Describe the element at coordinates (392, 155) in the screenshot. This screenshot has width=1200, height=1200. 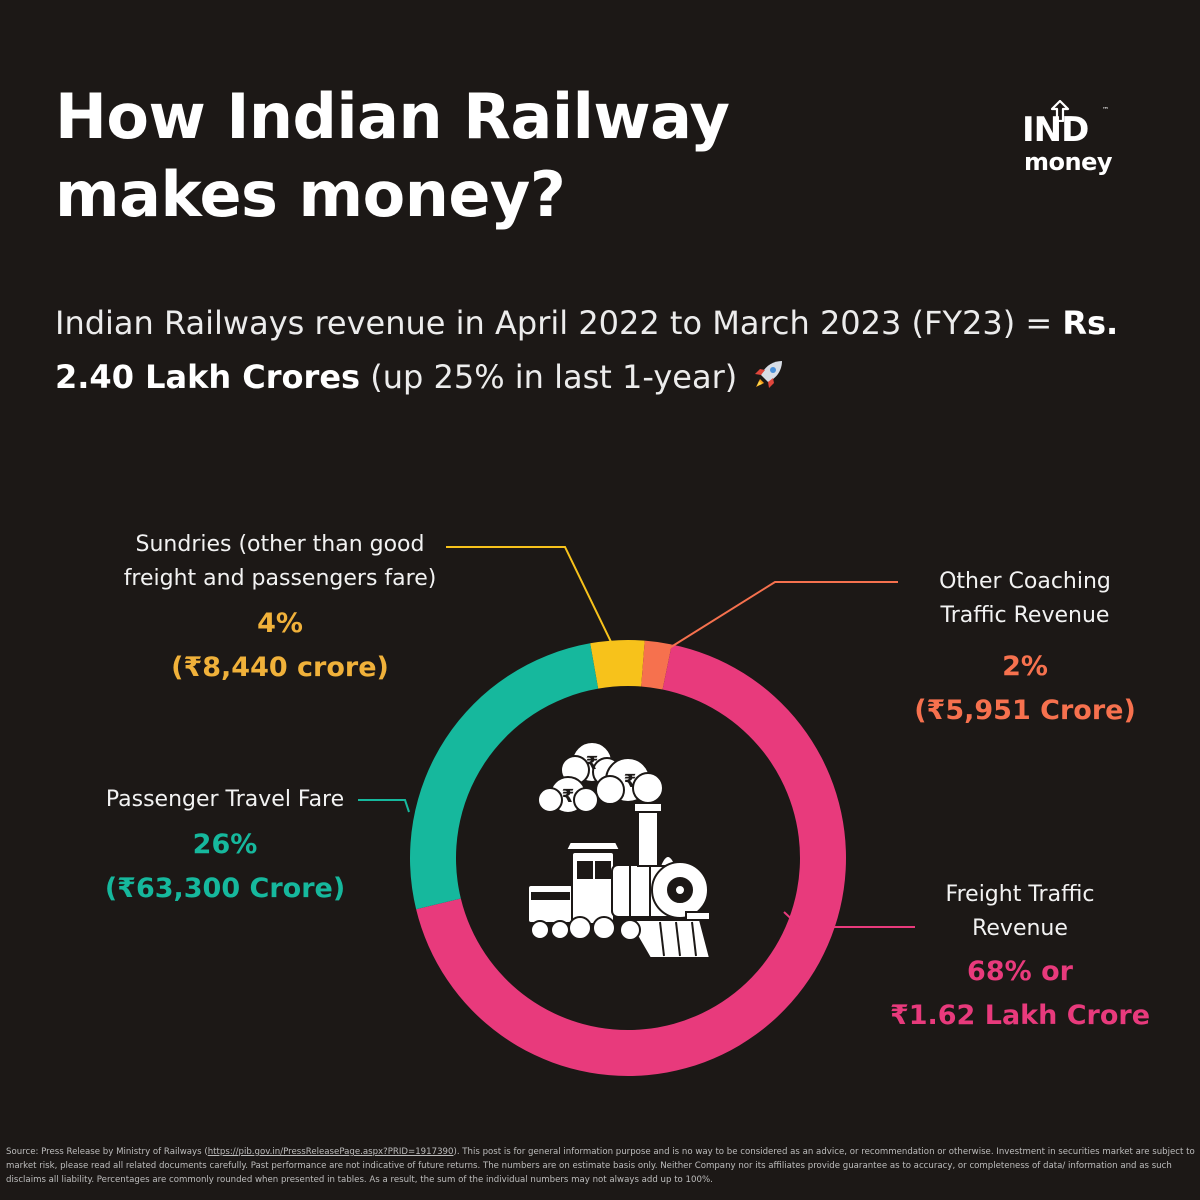
I see `page-title: How Indian Railway makes money?` at that location.